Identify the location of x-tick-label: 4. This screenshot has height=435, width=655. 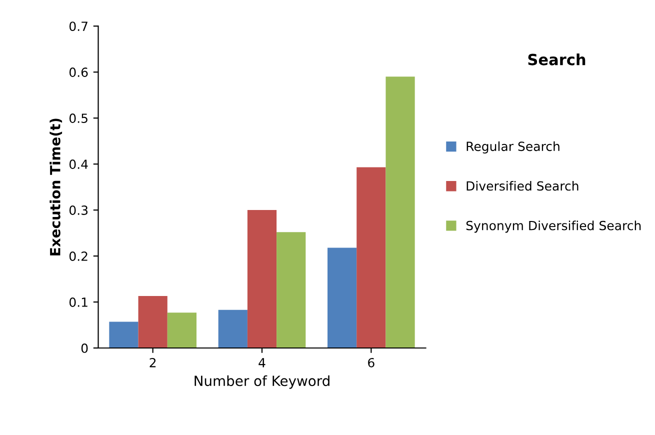
(262, 363).